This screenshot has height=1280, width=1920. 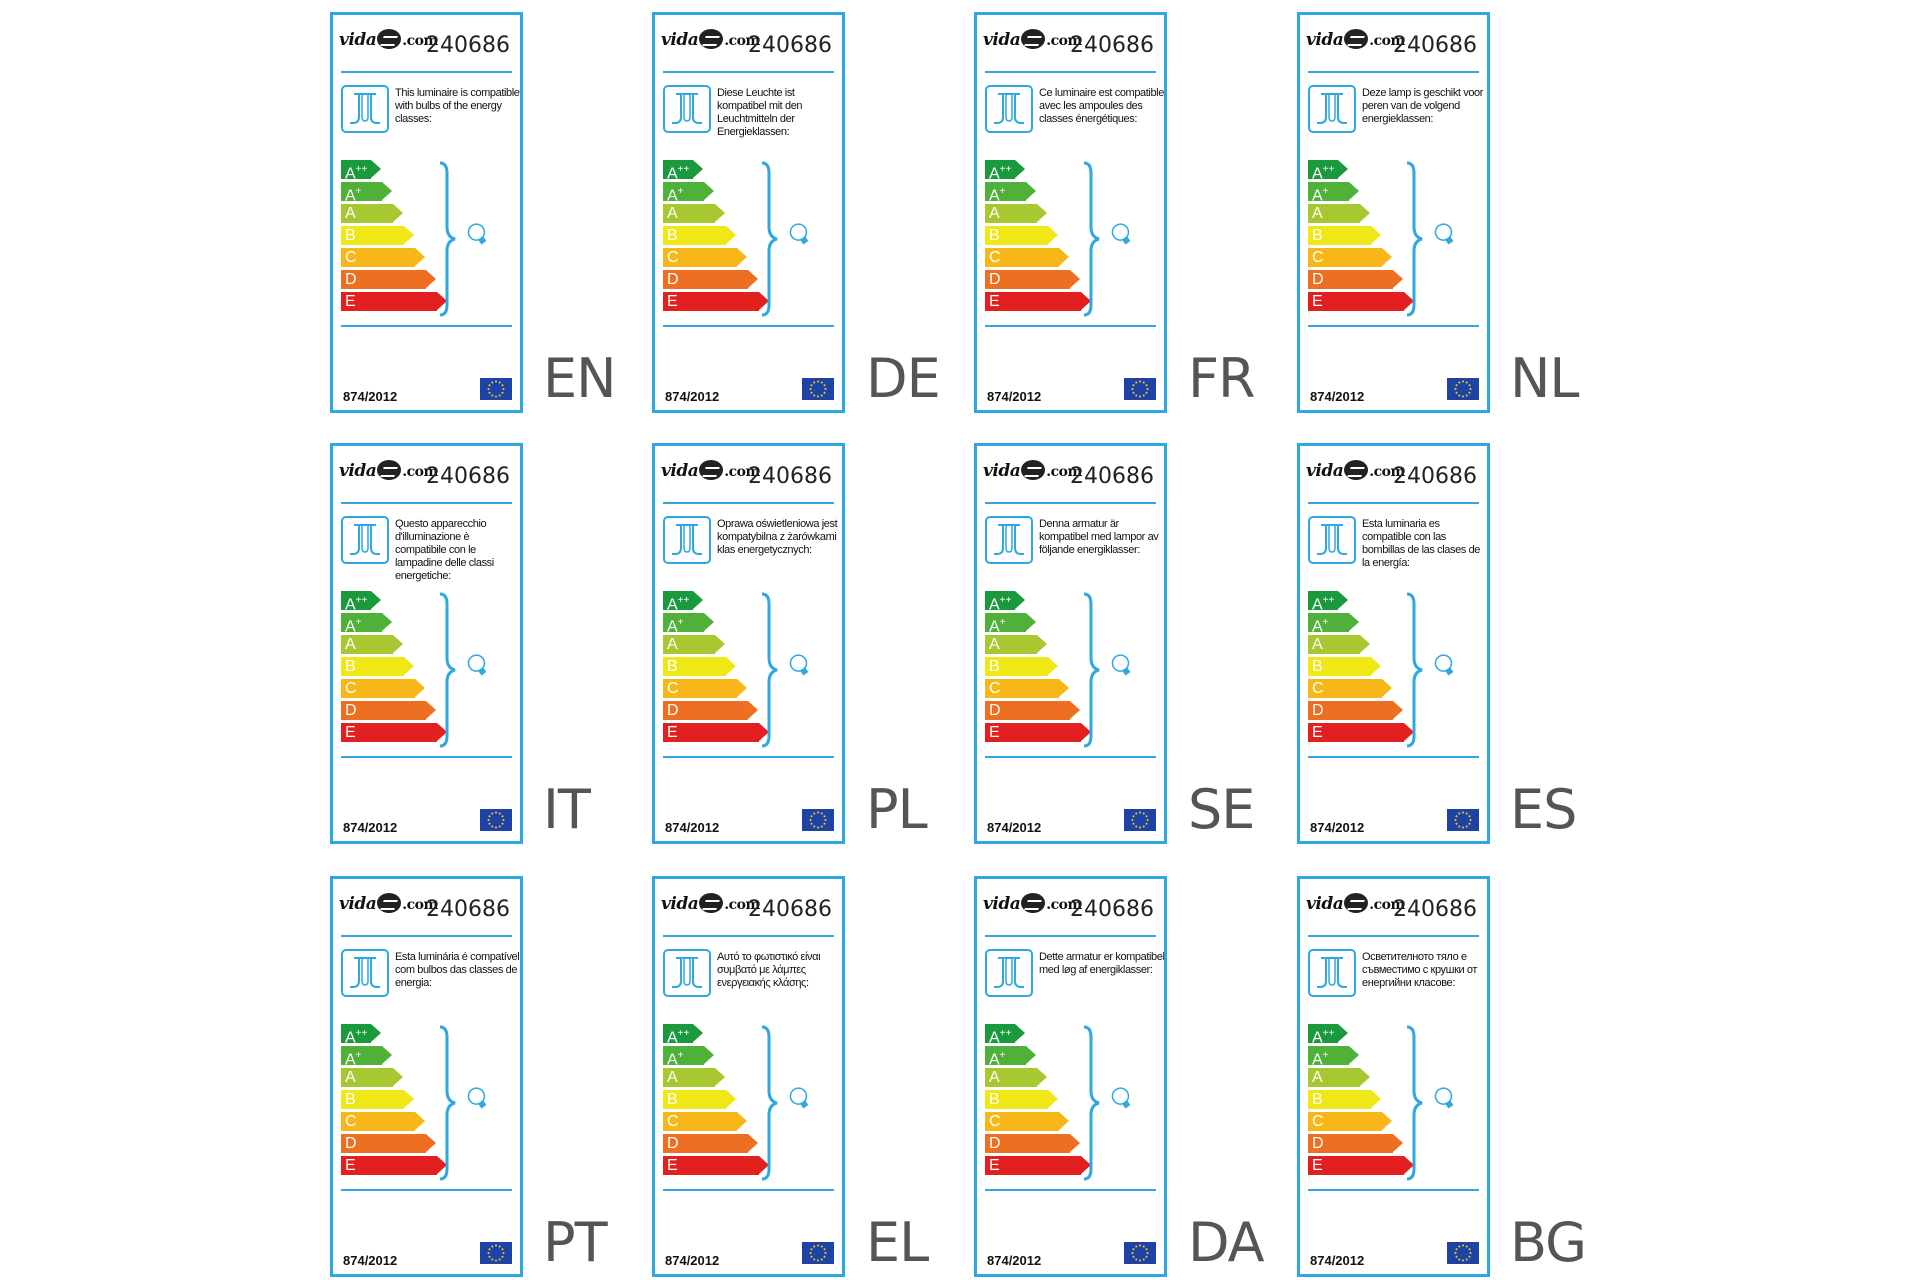 I want to click on label-header: vida .com 240686, so click(x=748, y=911).